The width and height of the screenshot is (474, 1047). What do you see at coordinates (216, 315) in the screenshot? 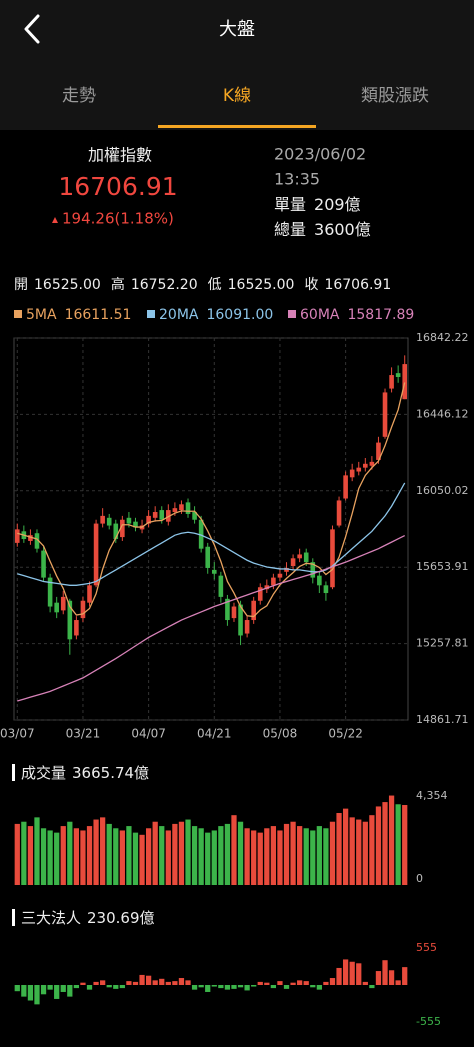
I see `legend-entry: 20MA 16091.00` at bounding box center [216, 315].